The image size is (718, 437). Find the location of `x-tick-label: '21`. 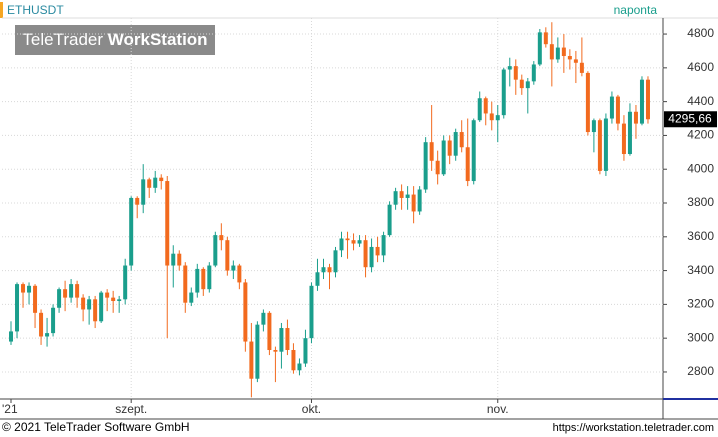

x-tick-label: '21 is located at coordinates (10, 409).